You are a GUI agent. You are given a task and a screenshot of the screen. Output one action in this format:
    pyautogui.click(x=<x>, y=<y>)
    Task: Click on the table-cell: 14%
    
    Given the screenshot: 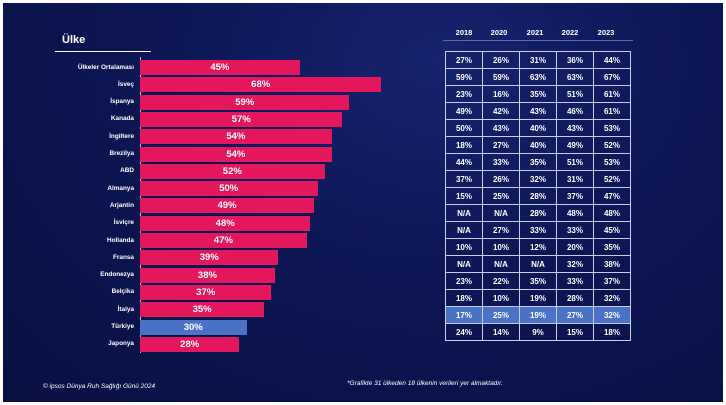 What is the action you would take?
    pyautogui.click(x=501, y=332)
    